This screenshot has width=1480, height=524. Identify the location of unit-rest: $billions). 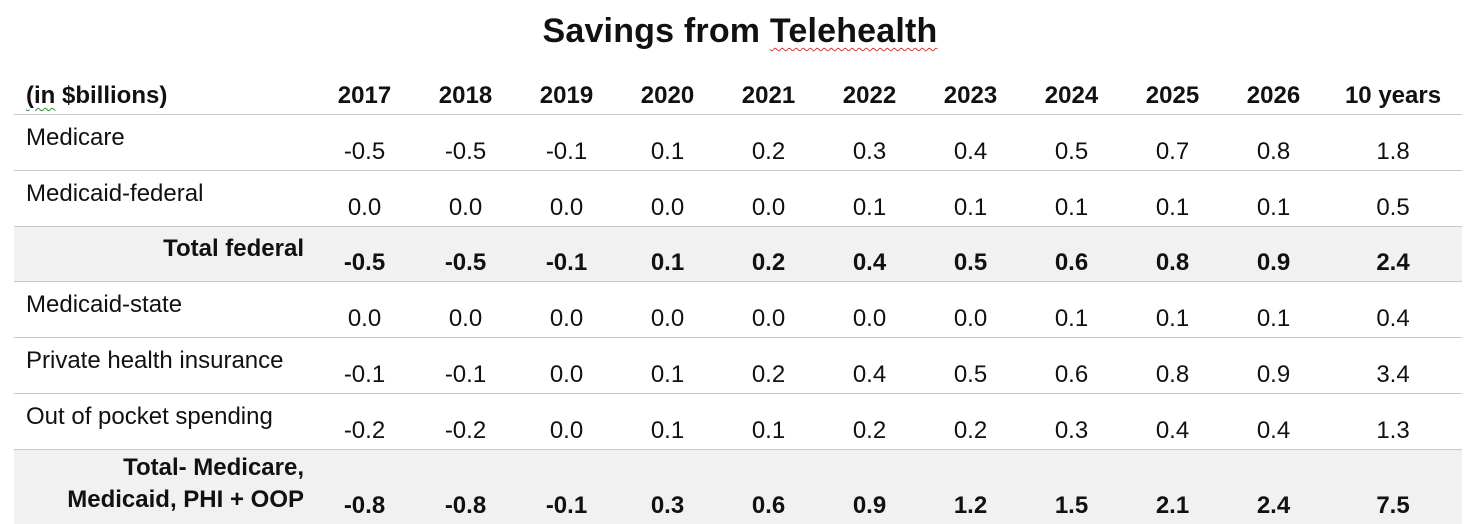
(111, 95).